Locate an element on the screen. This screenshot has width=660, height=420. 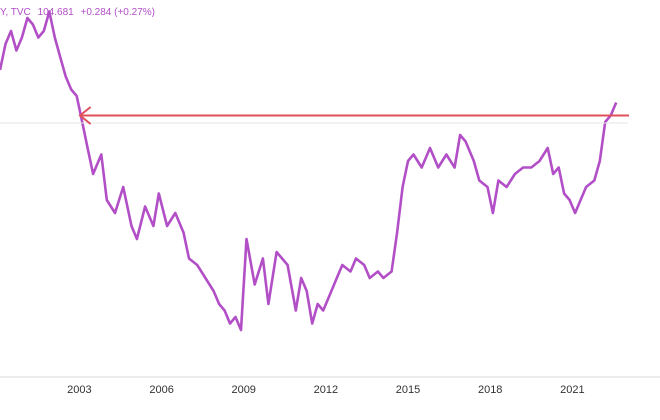
x-tick-label: 2003 is located at coordinates (79, 390).